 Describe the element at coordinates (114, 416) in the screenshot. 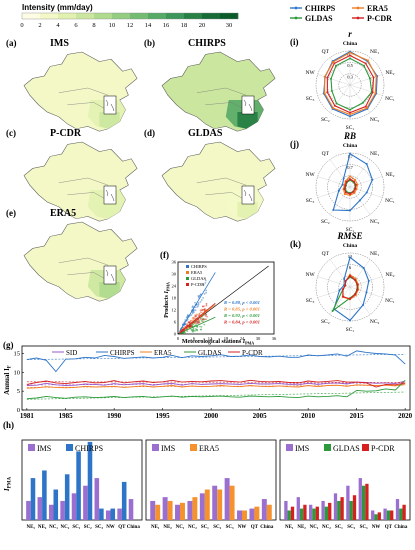

I see `line-xtick-label: 1990` at that location.